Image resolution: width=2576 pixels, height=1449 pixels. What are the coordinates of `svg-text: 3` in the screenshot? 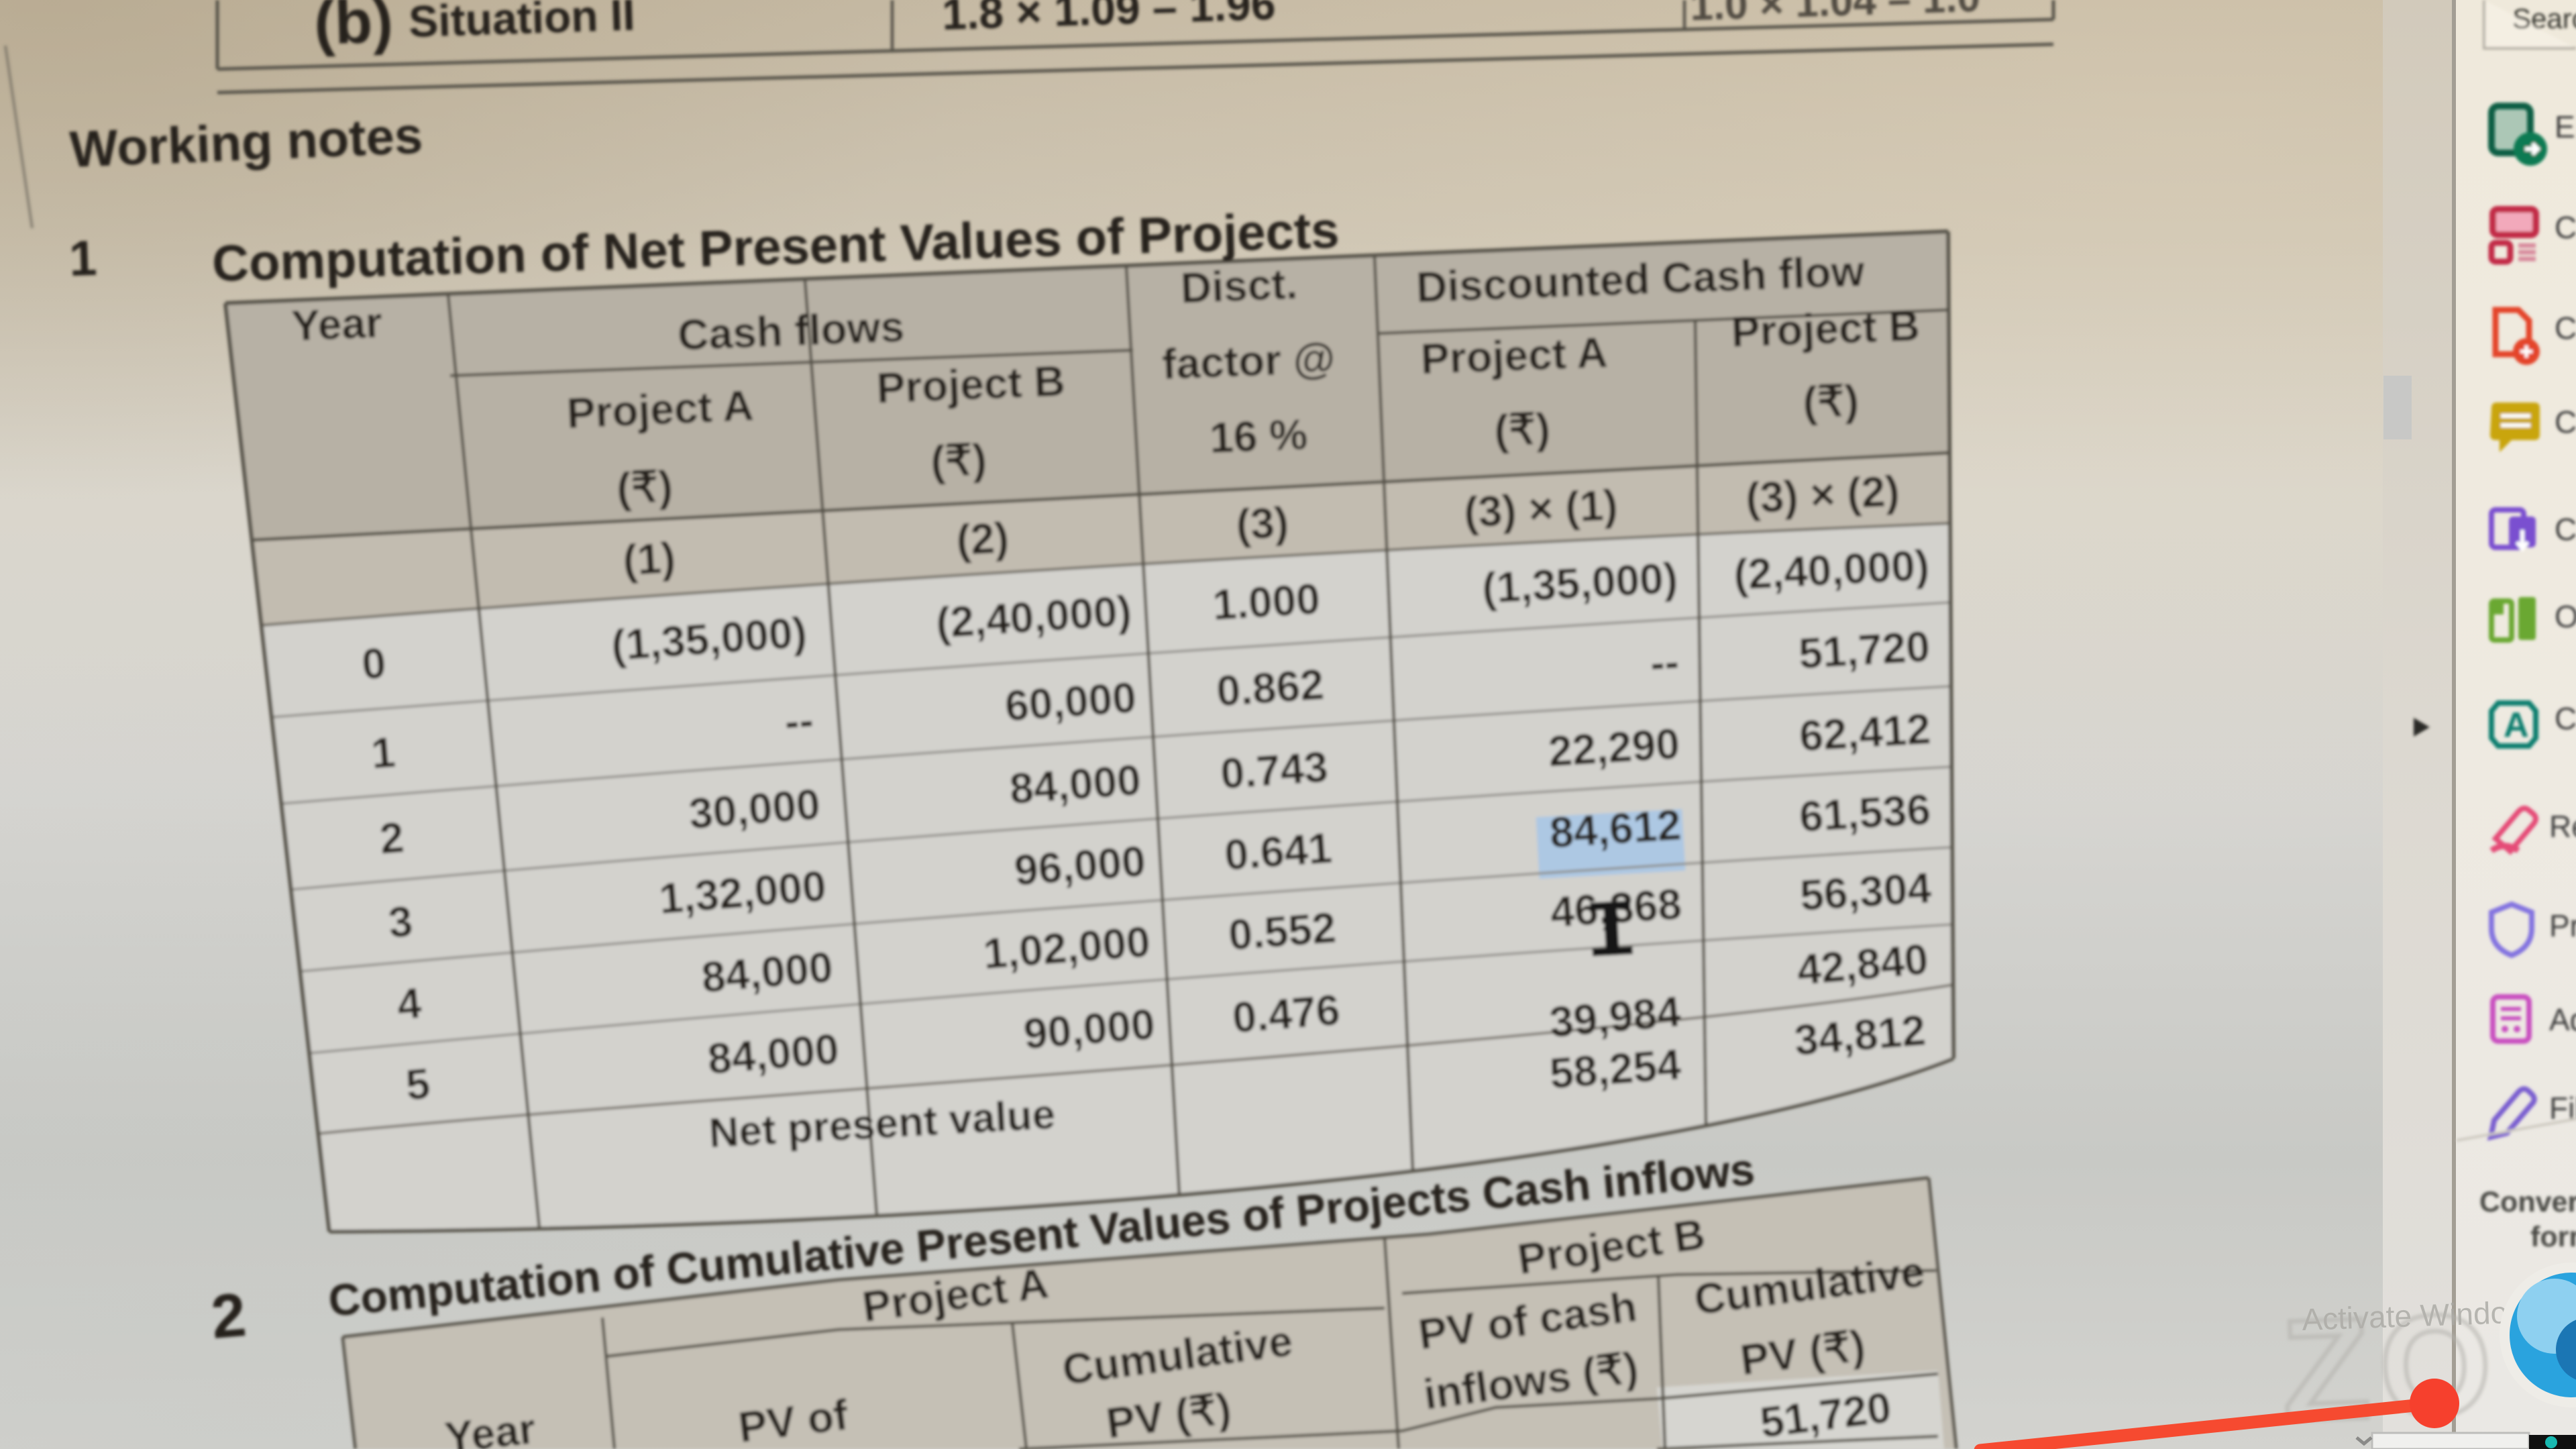 It's located at (400, 922).